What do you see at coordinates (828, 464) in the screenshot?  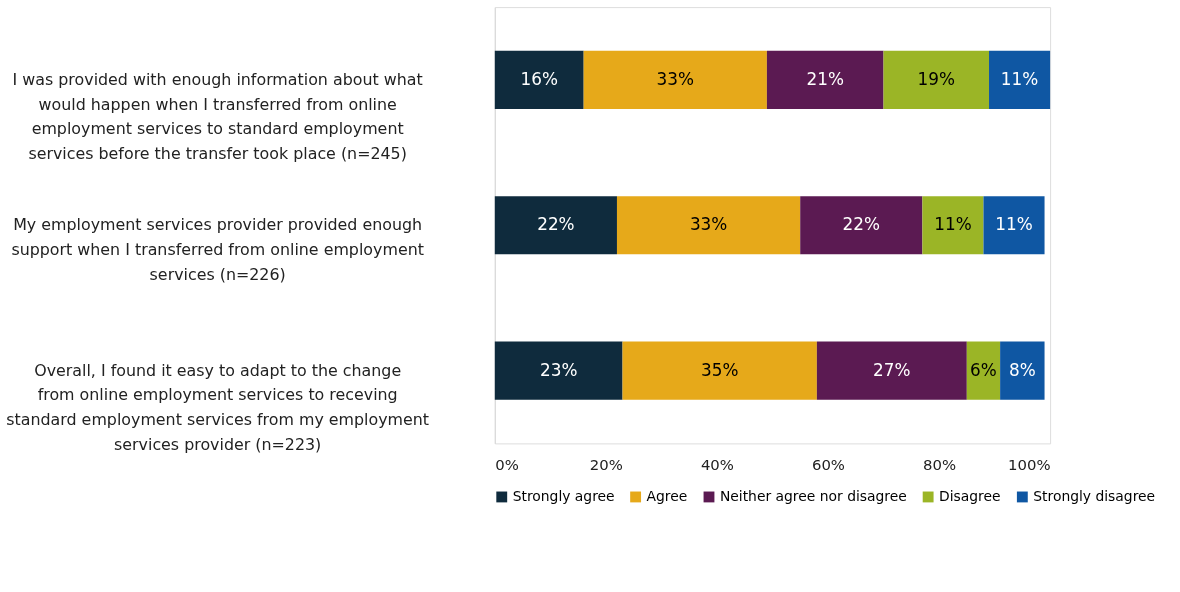 I see `x-tick-label: 60%` at bounding box center [828, 464].